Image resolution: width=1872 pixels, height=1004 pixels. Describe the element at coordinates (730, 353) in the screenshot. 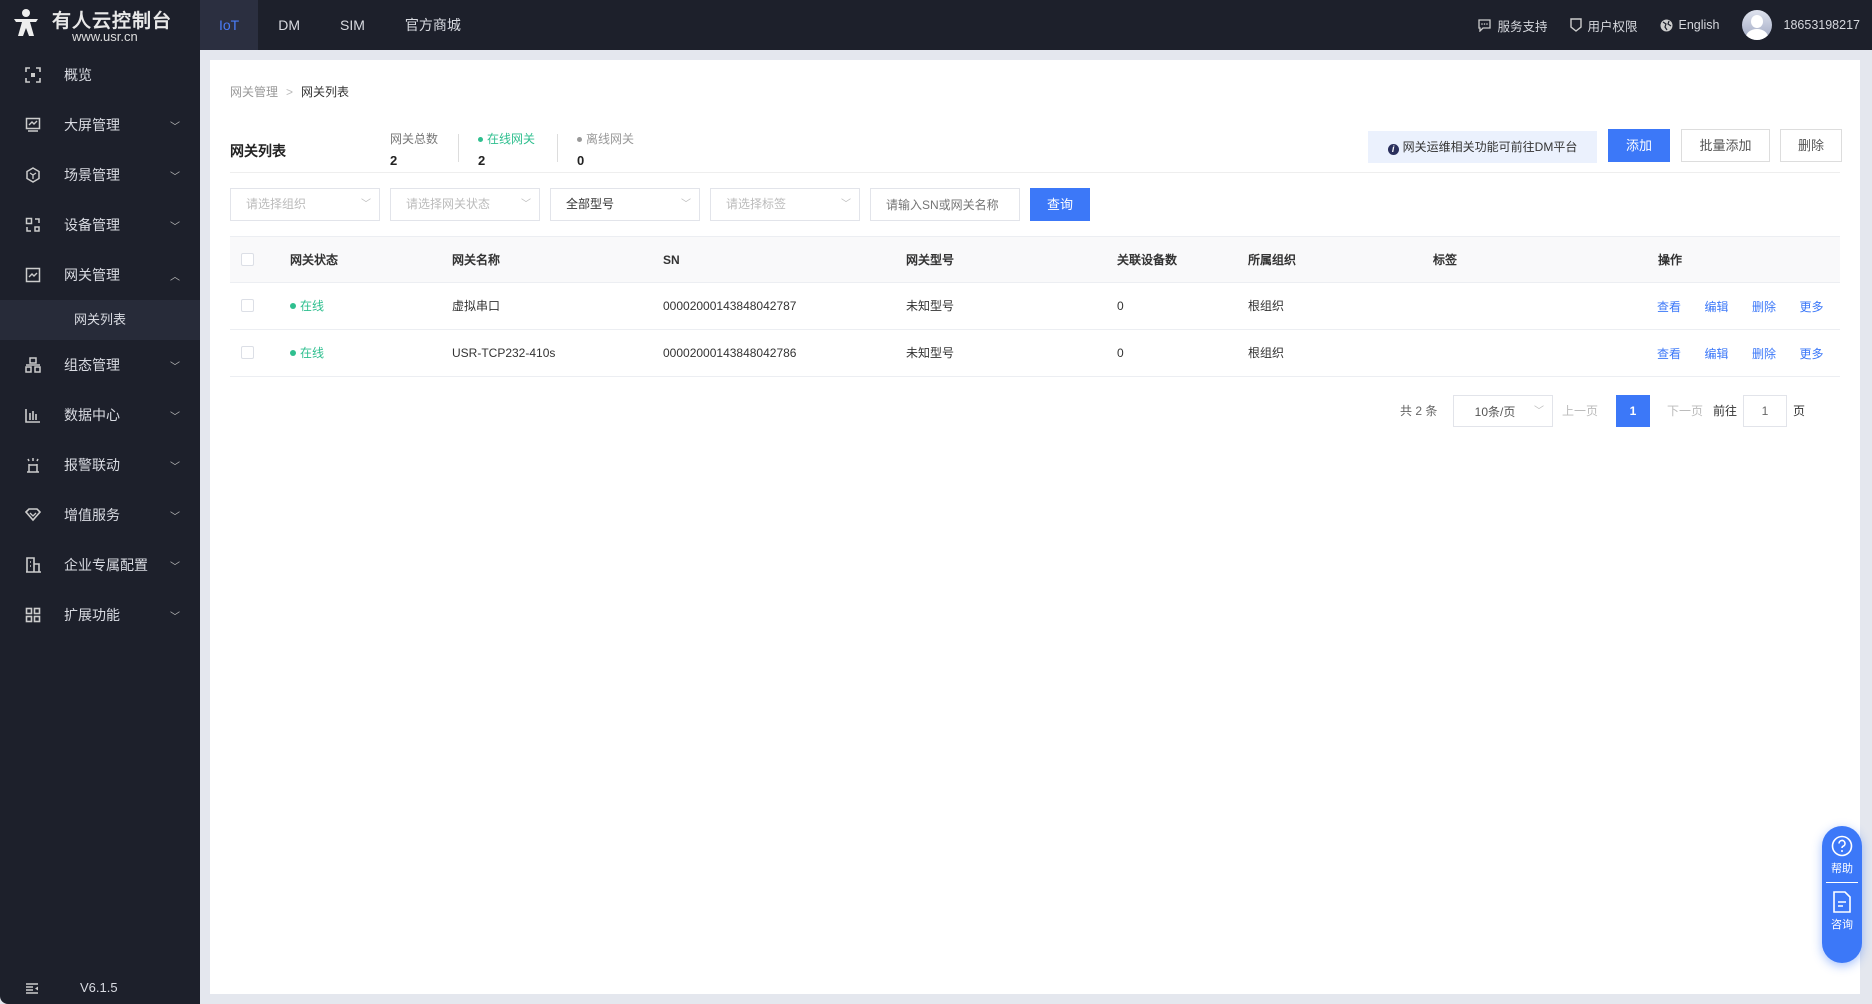

I see `gateway-sn: 00002000143848042786` at that location.